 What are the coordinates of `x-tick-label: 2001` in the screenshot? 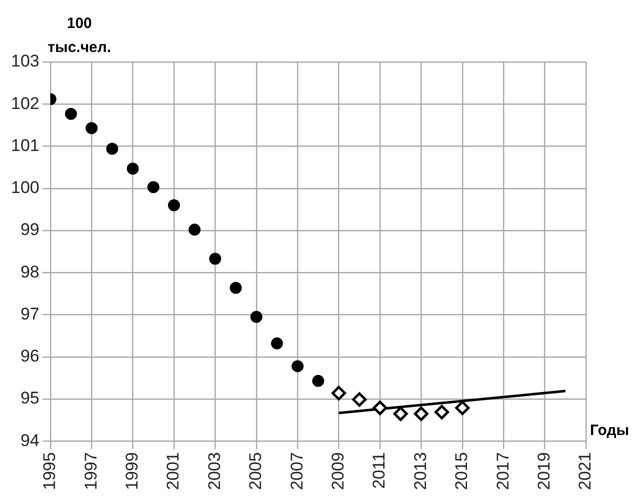 It's located at (173, 471).